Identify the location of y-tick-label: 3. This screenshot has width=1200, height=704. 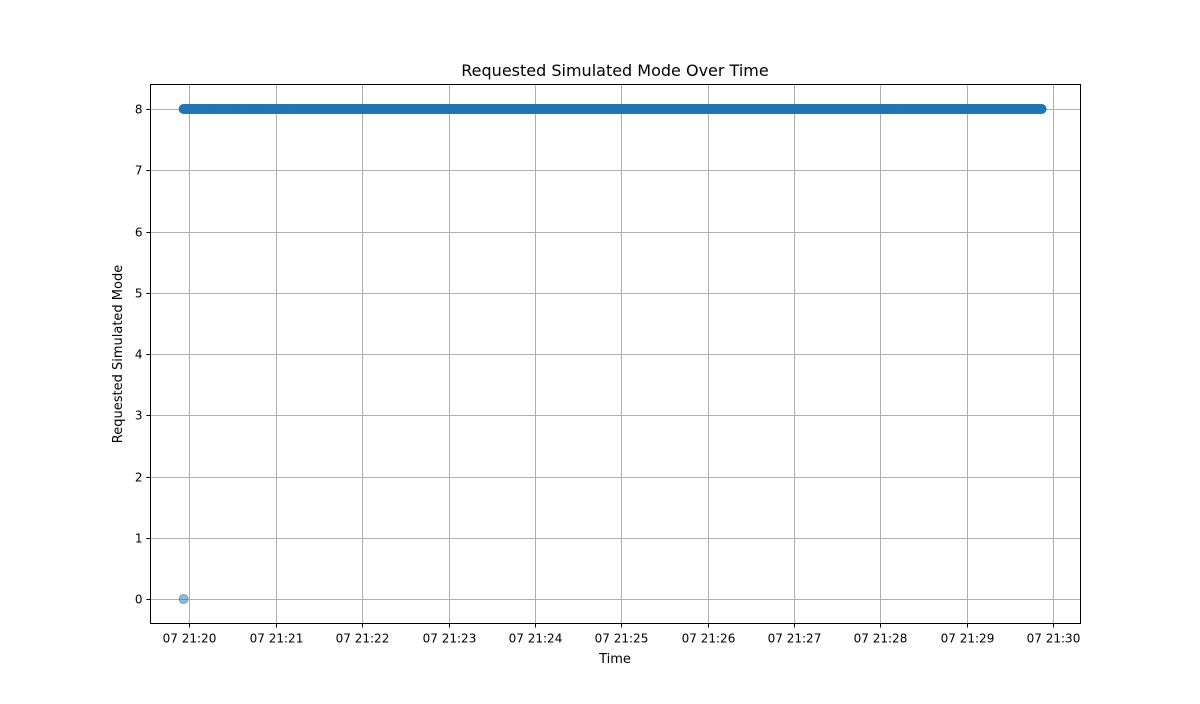
(139, 416).